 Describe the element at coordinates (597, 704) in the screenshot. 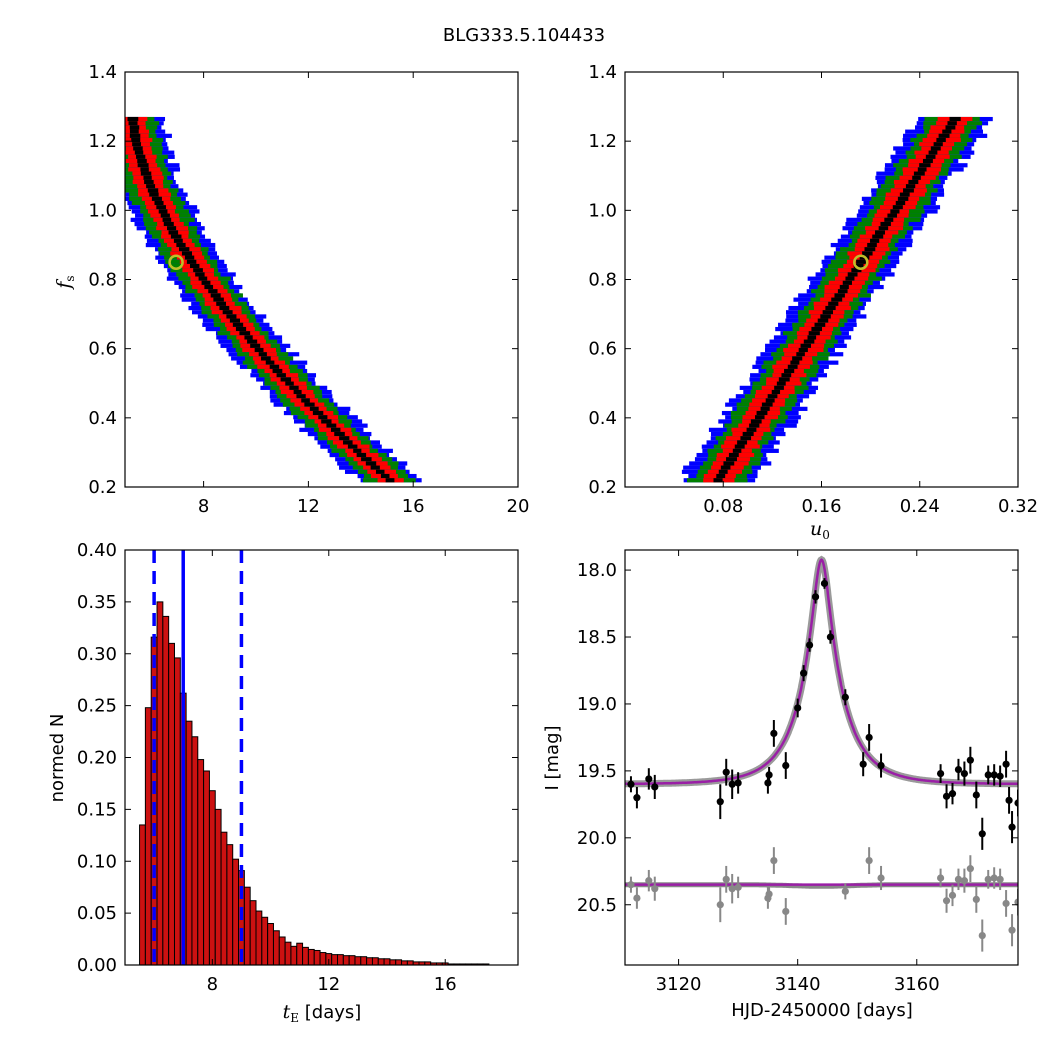

I see `y-tick-label: 19.0` at that location.